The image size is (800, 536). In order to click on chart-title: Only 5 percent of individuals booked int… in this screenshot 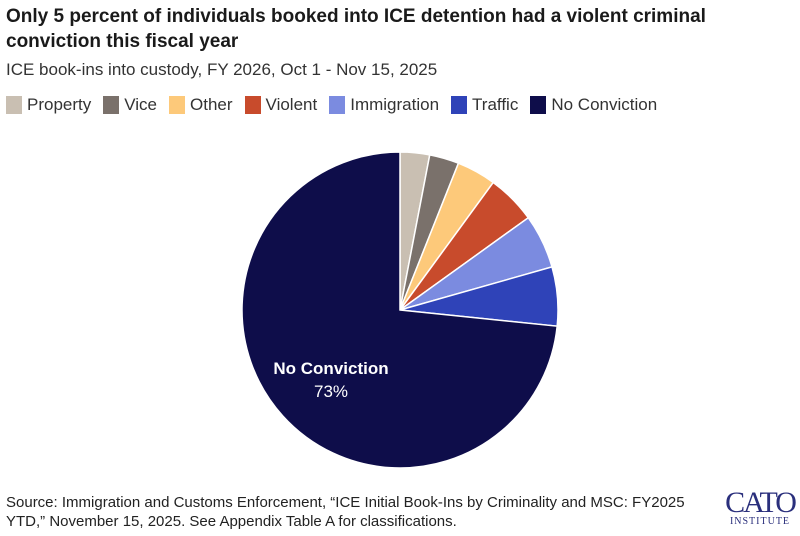, I will do `click(356, 29)`.